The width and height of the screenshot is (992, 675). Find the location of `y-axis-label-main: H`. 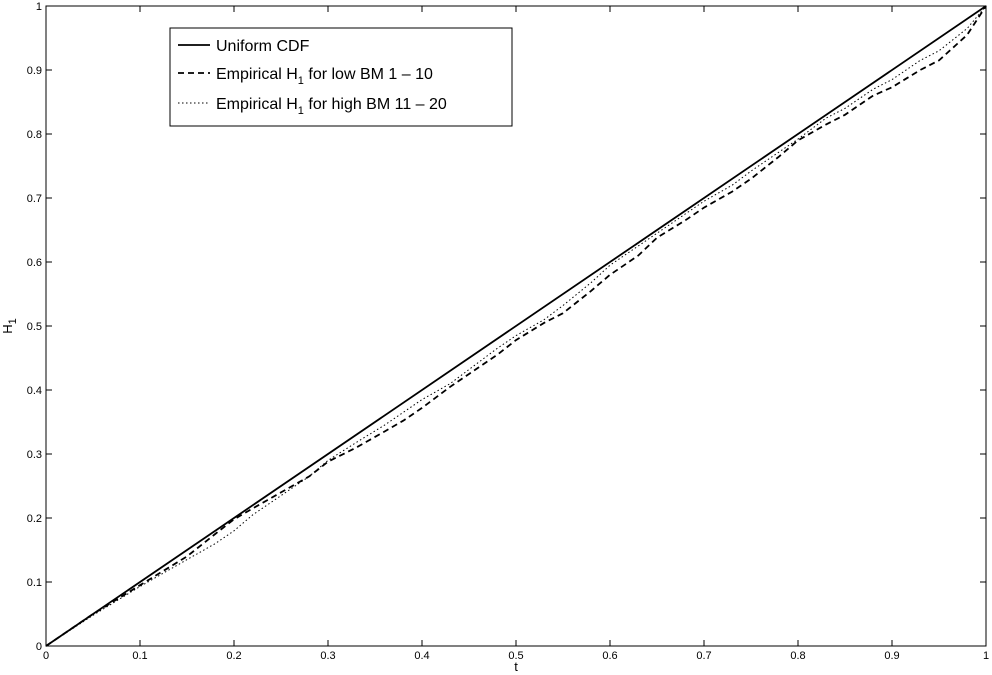

y-axis-label-main: H is located at coordinates (7, 328).